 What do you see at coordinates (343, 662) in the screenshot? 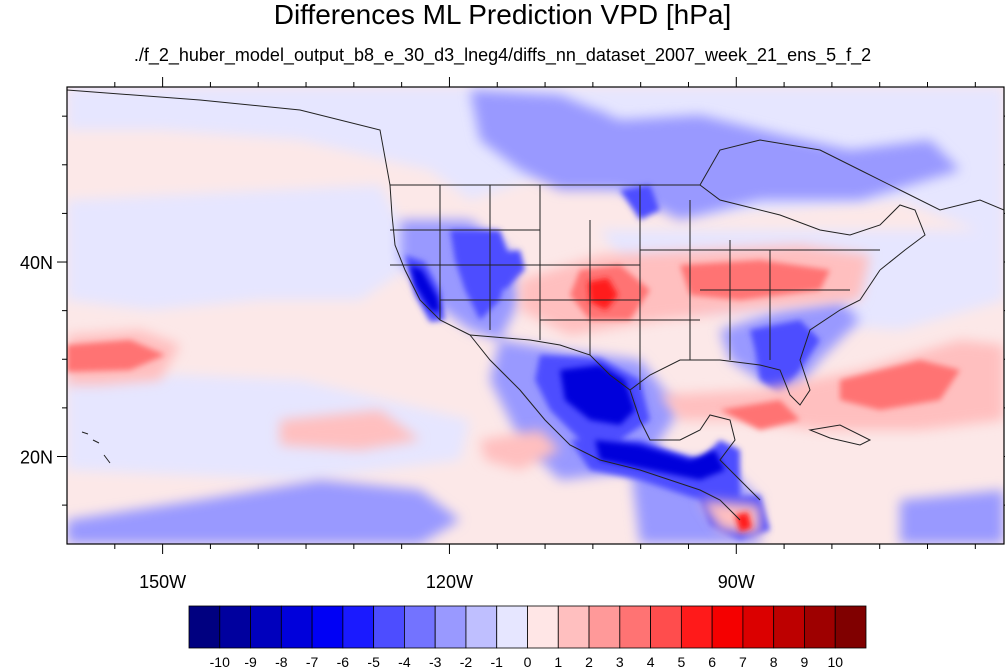
I see `colorbar-label: -6` at bounding box center [343, 662].